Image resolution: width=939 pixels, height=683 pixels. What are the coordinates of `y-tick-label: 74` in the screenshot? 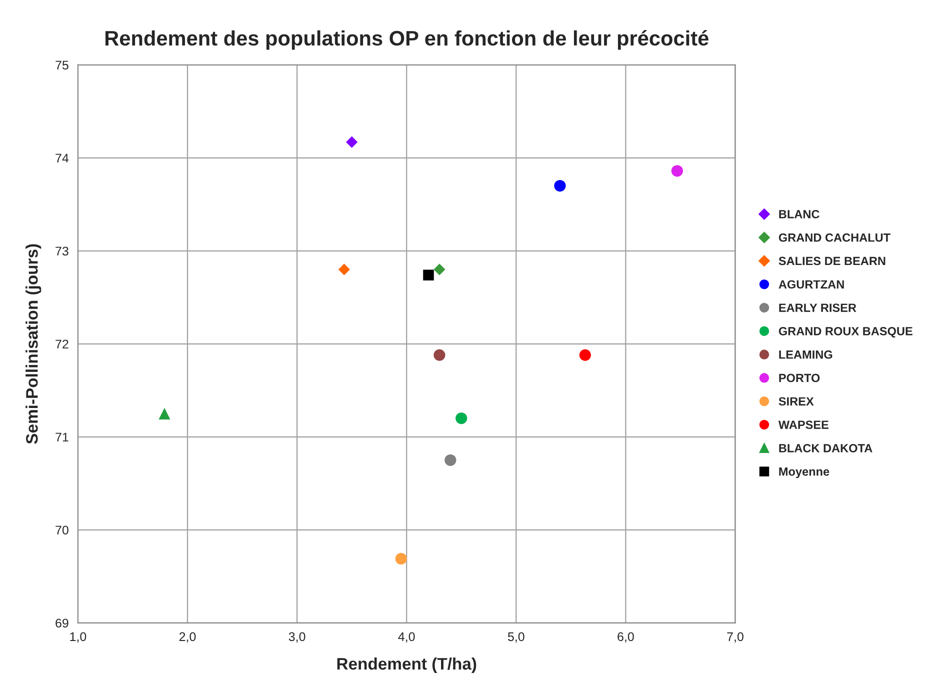 It's located at (62, 158).